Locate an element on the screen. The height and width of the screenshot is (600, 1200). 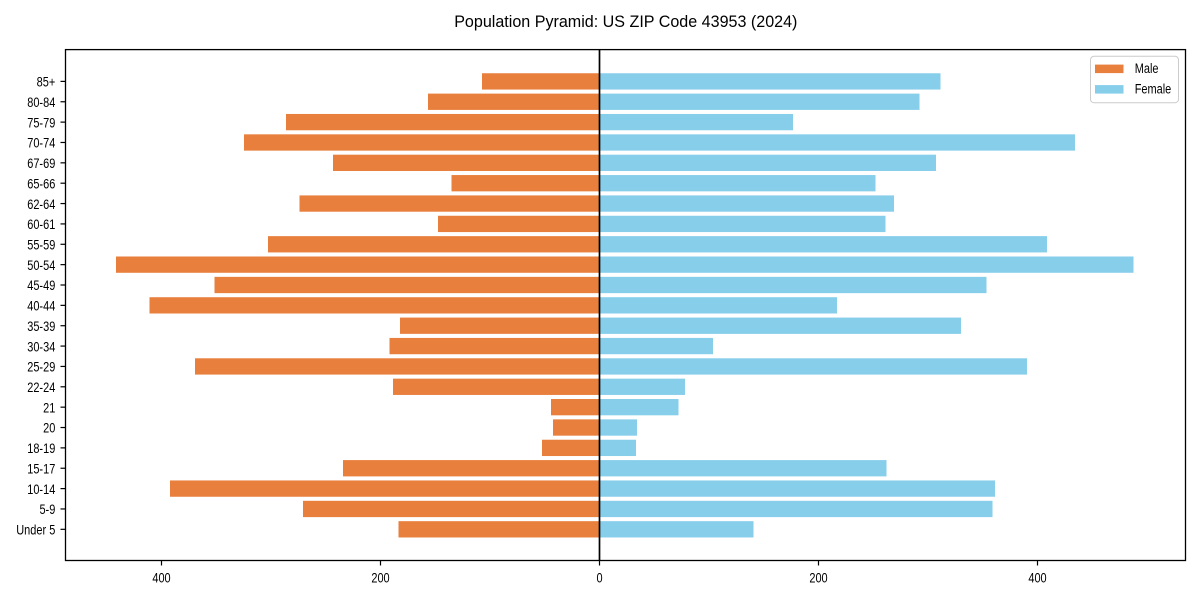
svg-text: 80-84 is located at coordinates (41, 103).